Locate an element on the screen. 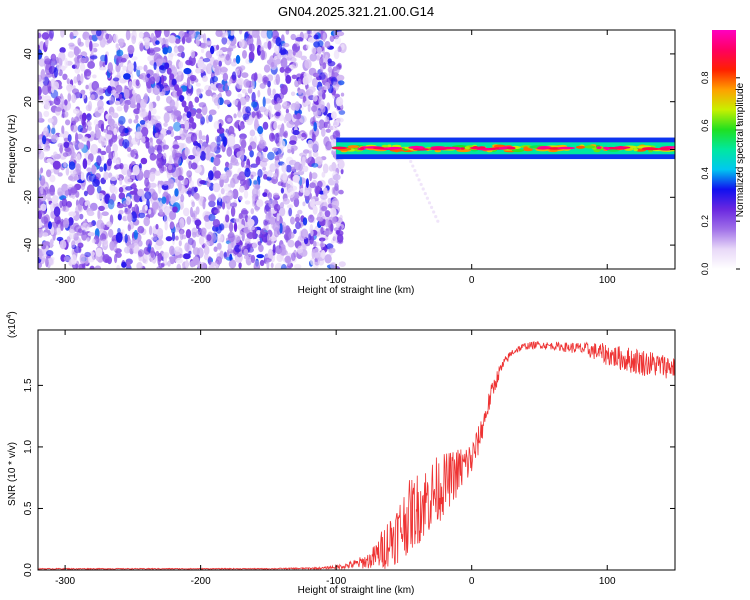  snr-xtick-label: 100 is located at coordinates (607, 581).